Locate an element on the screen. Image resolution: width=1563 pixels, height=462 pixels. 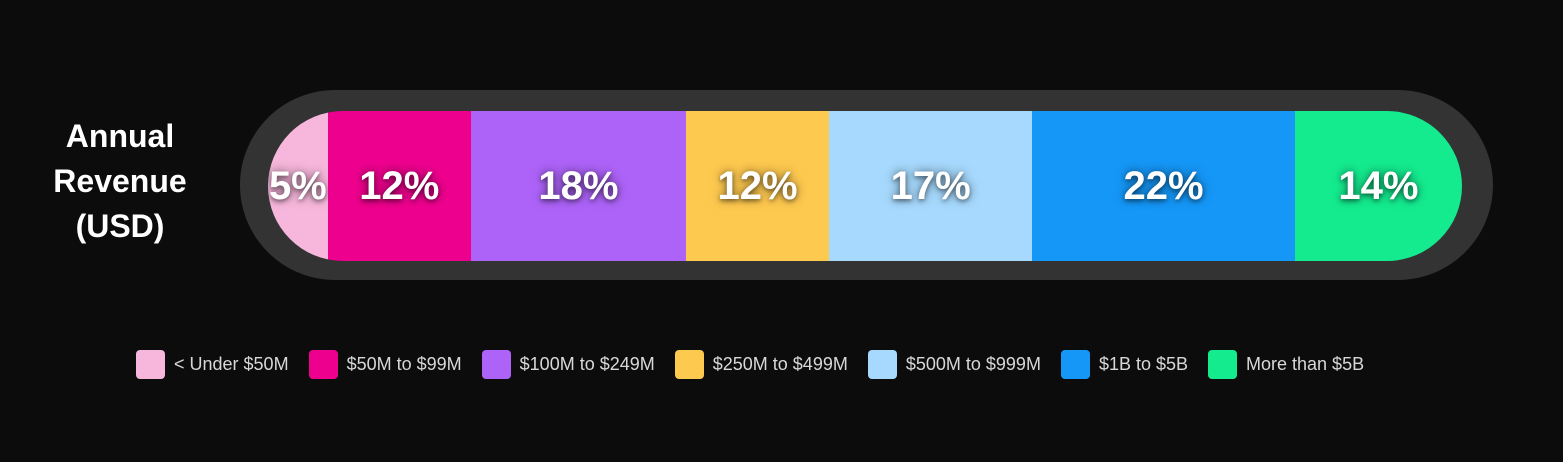
data-label: 18% is located at coordinates (578, 185).